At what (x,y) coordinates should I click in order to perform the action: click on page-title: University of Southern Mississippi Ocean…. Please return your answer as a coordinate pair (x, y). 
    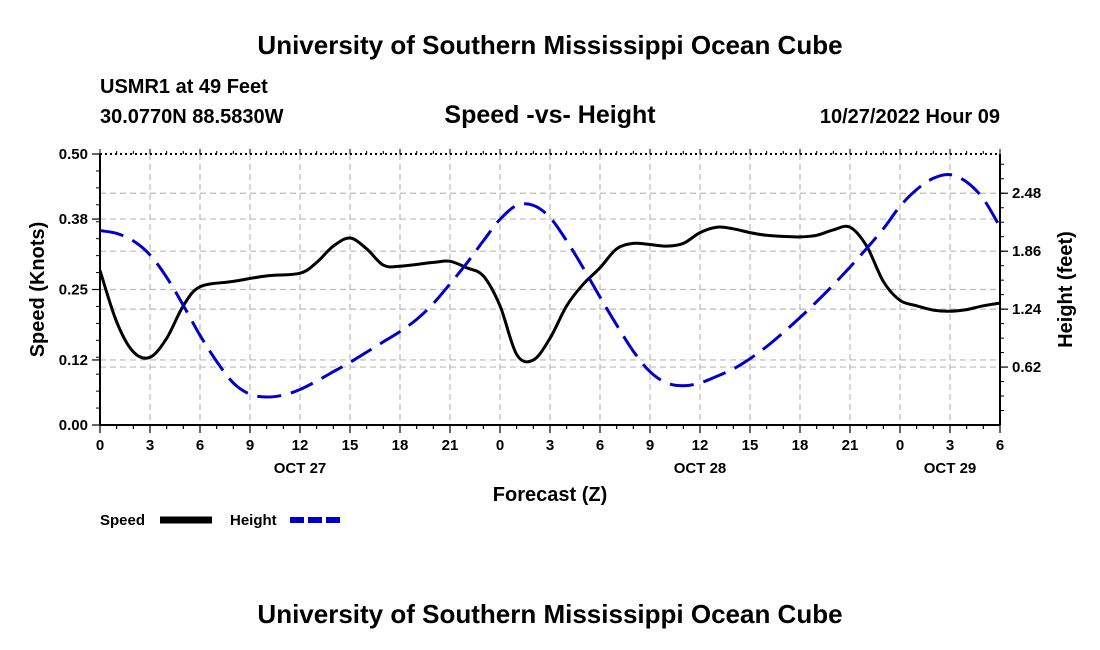
    Looking at the image, I should click on (550, 45).